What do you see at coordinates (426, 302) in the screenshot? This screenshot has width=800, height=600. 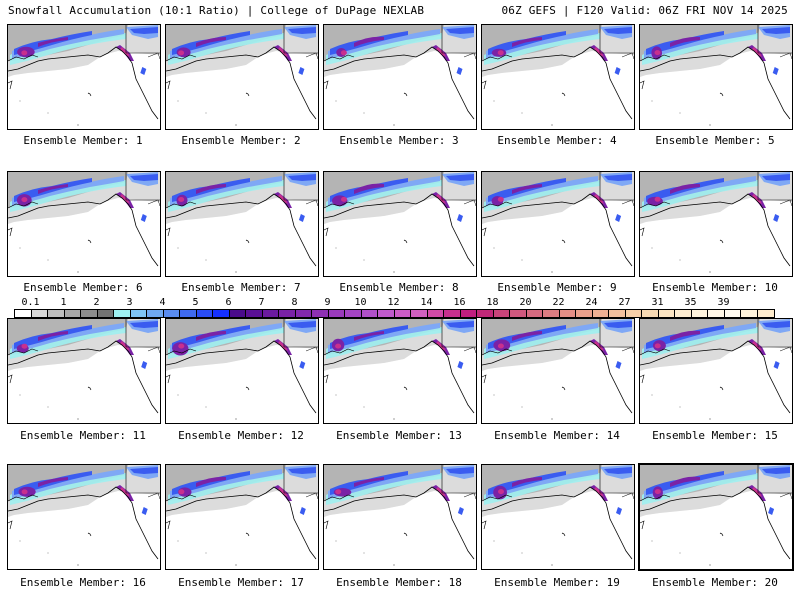 I see `colorbar-tick-label: 14` at bounding box center [426, 302].